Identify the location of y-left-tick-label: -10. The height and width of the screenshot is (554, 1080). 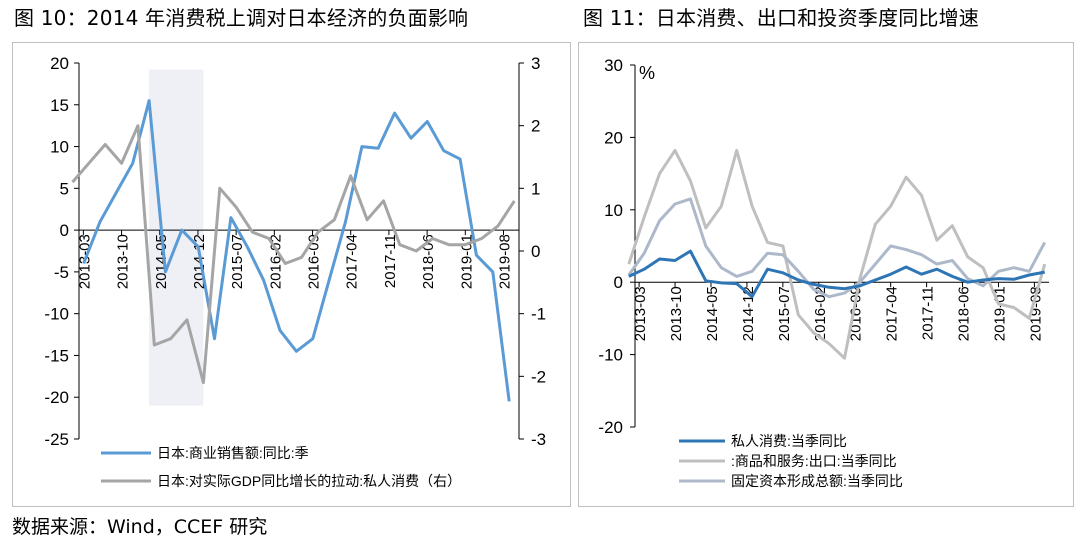
(56, 314).